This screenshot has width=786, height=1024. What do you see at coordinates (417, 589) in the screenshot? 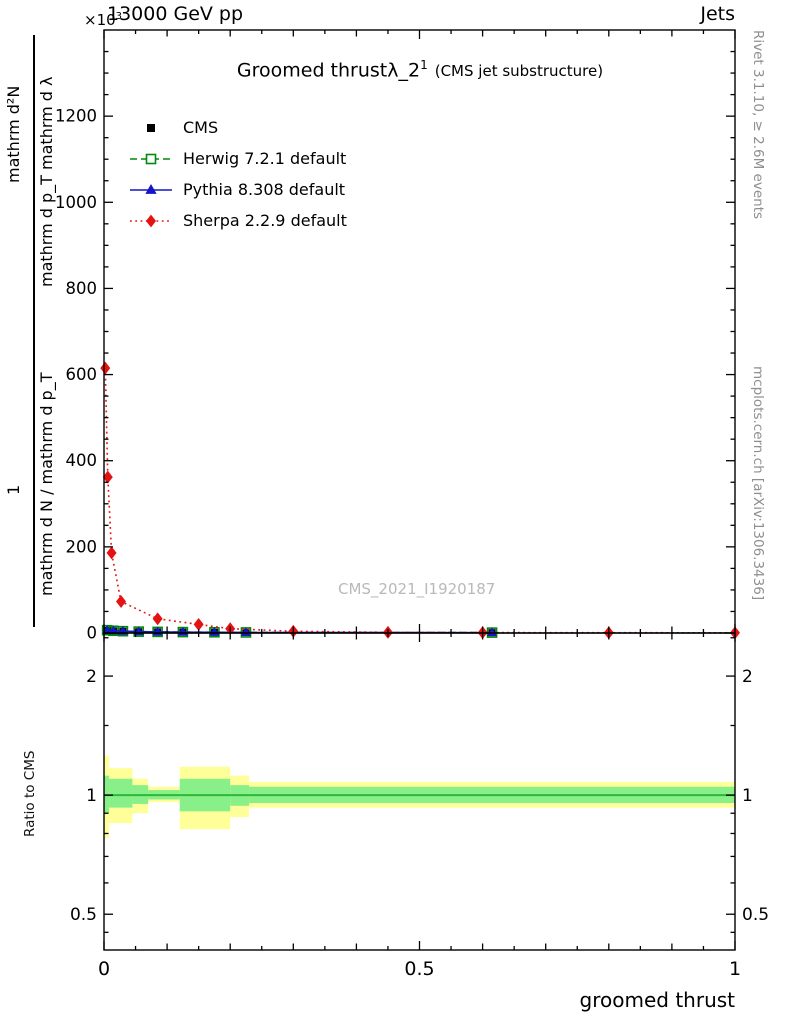
I see `analysis-id-watermark: CMS_2021_I1920187` at bounding box center [417, 589].